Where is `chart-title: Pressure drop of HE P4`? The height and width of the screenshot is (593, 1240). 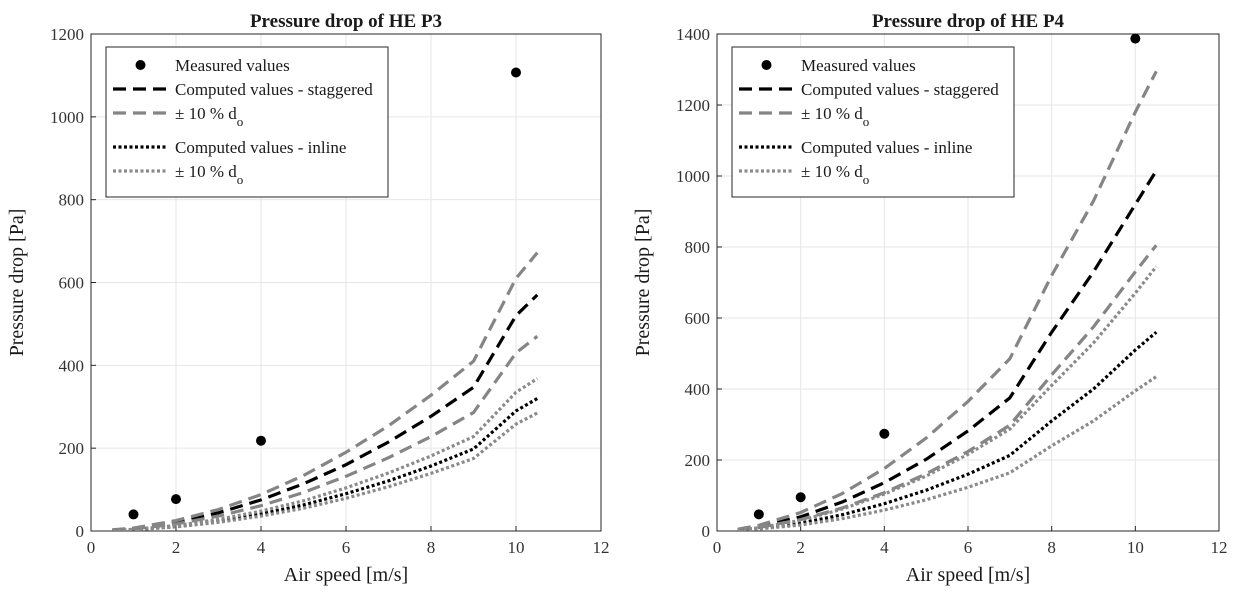 chart-title: Pressure drop of HE P4 is located at coordinates (968, 21).